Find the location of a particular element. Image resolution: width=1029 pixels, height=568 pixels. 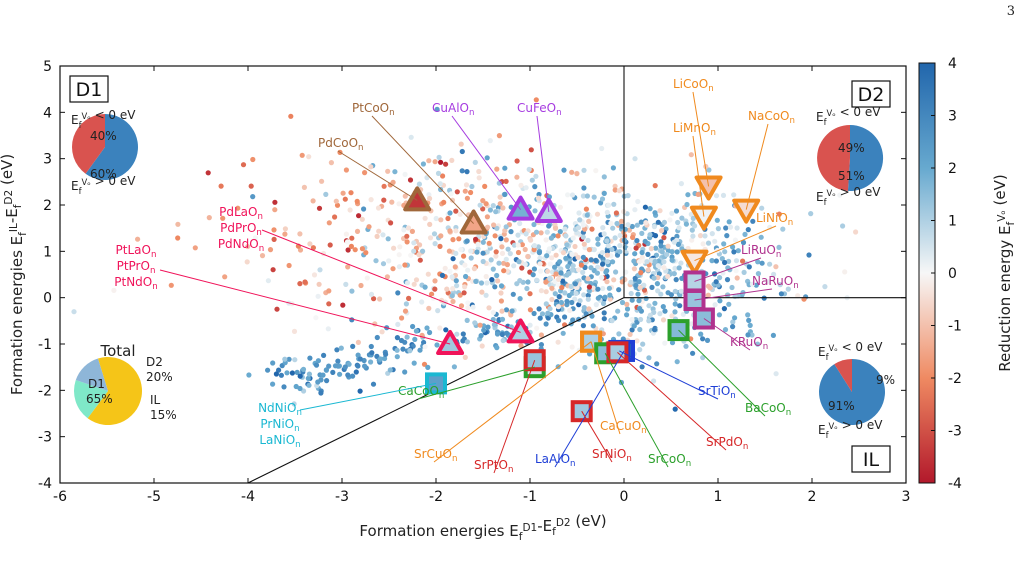

y-tick-label: -4 is located at coordinates (45, 484).